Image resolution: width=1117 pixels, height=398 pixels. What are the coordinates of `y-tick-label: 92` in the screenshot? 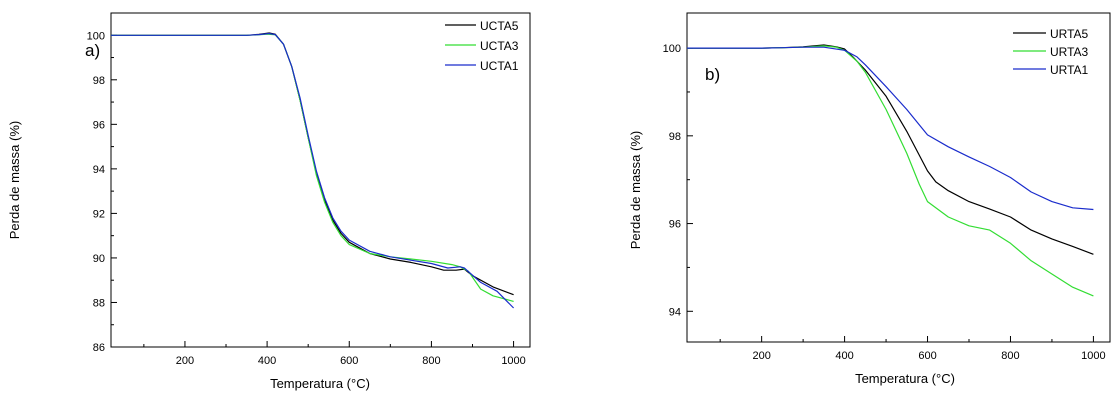 It's located at (99, 214).